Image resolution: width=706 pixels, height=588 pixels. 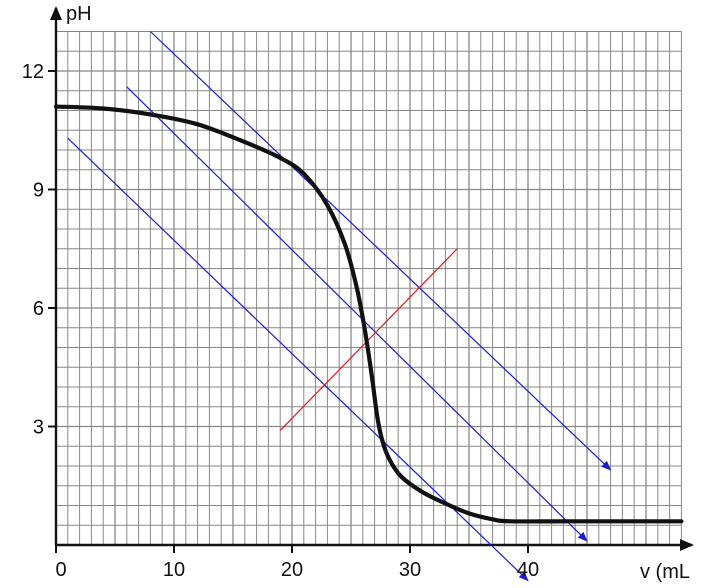 What do you see at coordinates (665, 572) in the screenshot?
I see `x-axis-title: v (mL` at bounding box center [665, 572].